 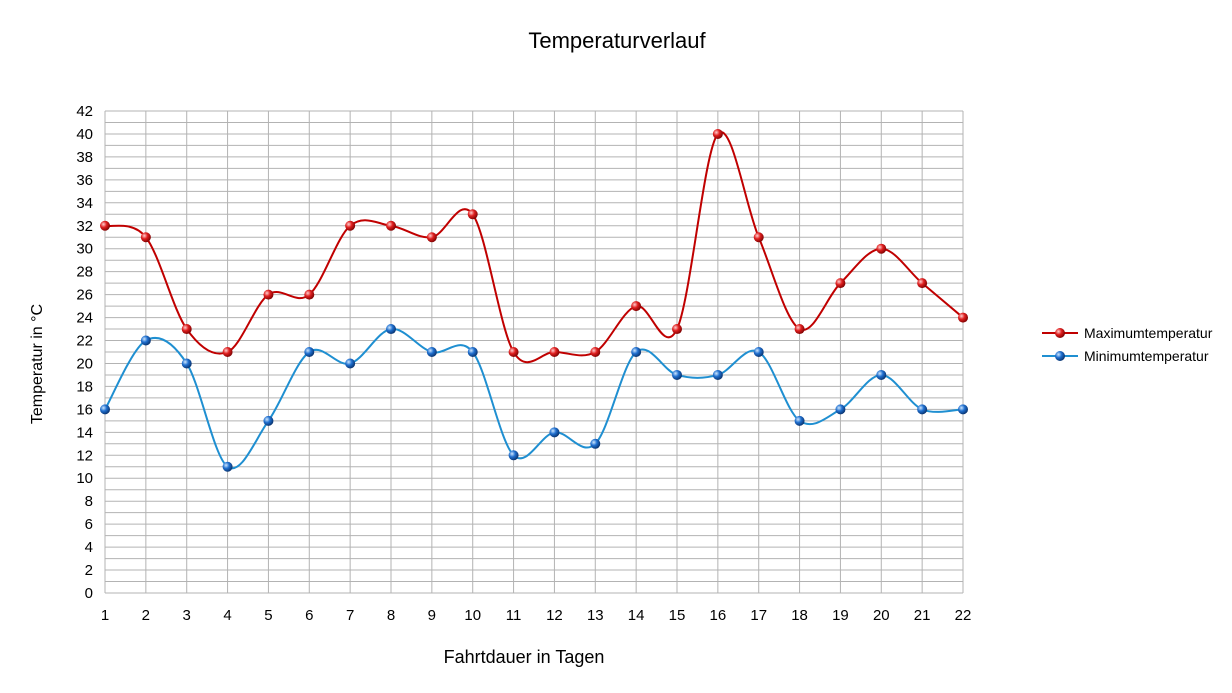 What do you see at coordinates (84, 203) in the screenshot?
I see `y-tick-label: 34` at bounding box center [84, 203].